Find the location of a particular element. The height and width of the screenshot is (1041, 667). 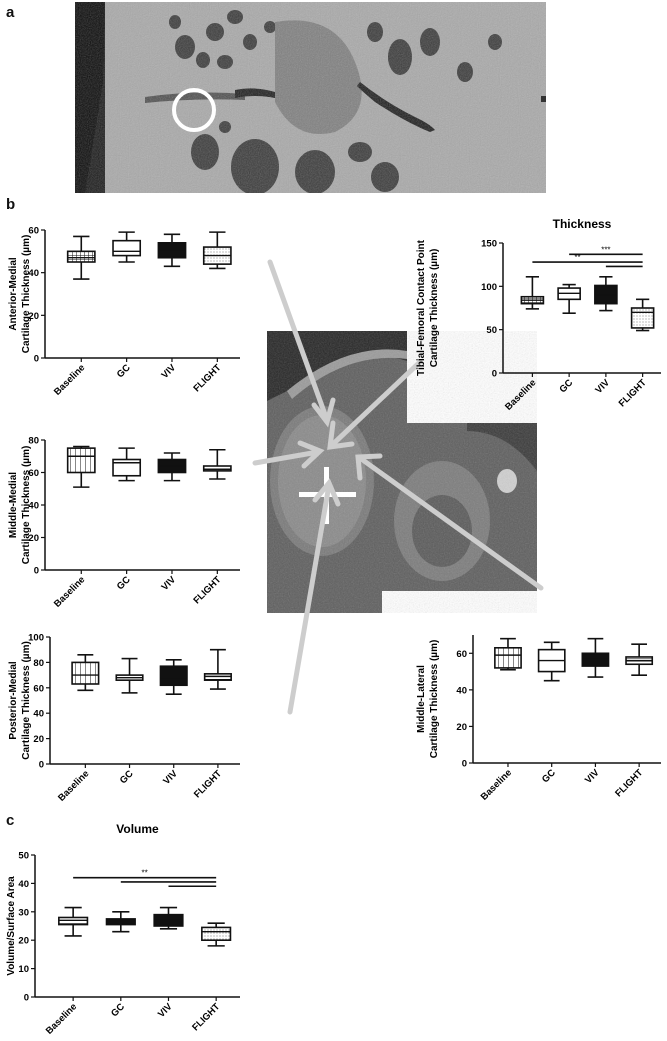

y-axis-label: Middle-Lateral is located at coordinates (421, 699).